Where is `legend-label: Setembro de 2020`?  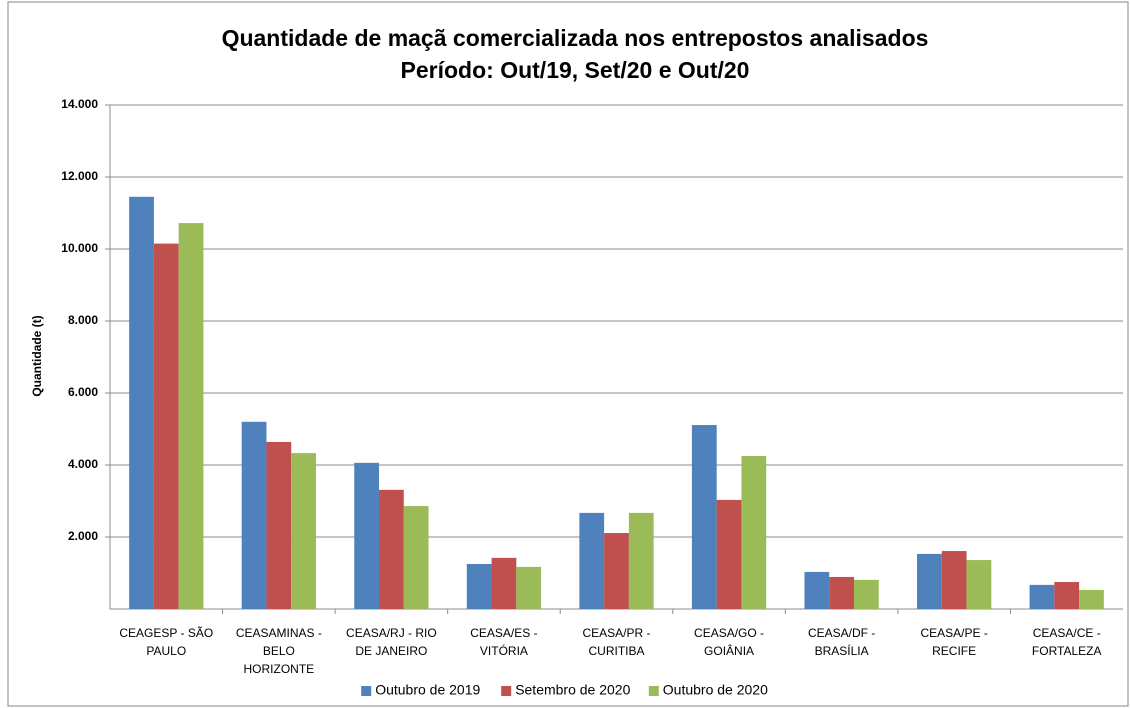
legend-label: Setembro de 2020 is located at coordinates (572, 690).